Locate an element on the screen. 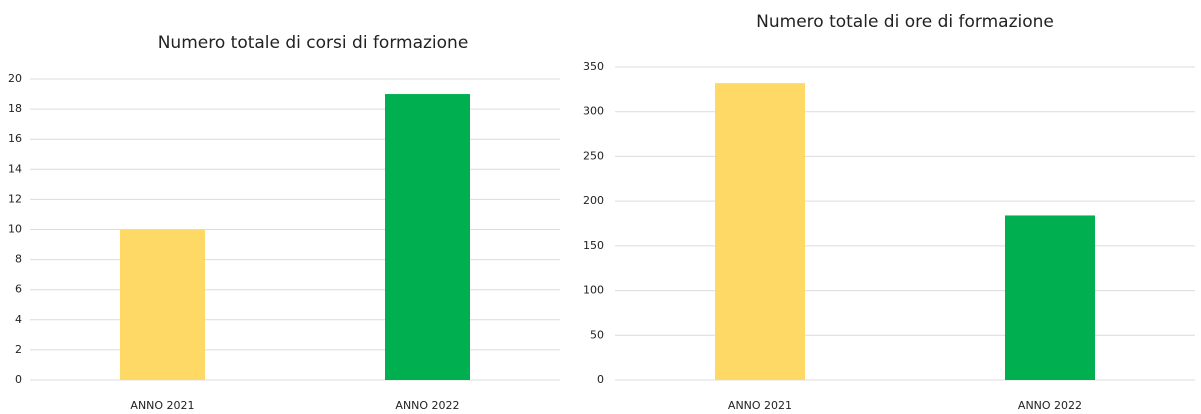 This screenshot has height=414, width=1201. y-tick-label: 100 is located at coordinates (593, 290).